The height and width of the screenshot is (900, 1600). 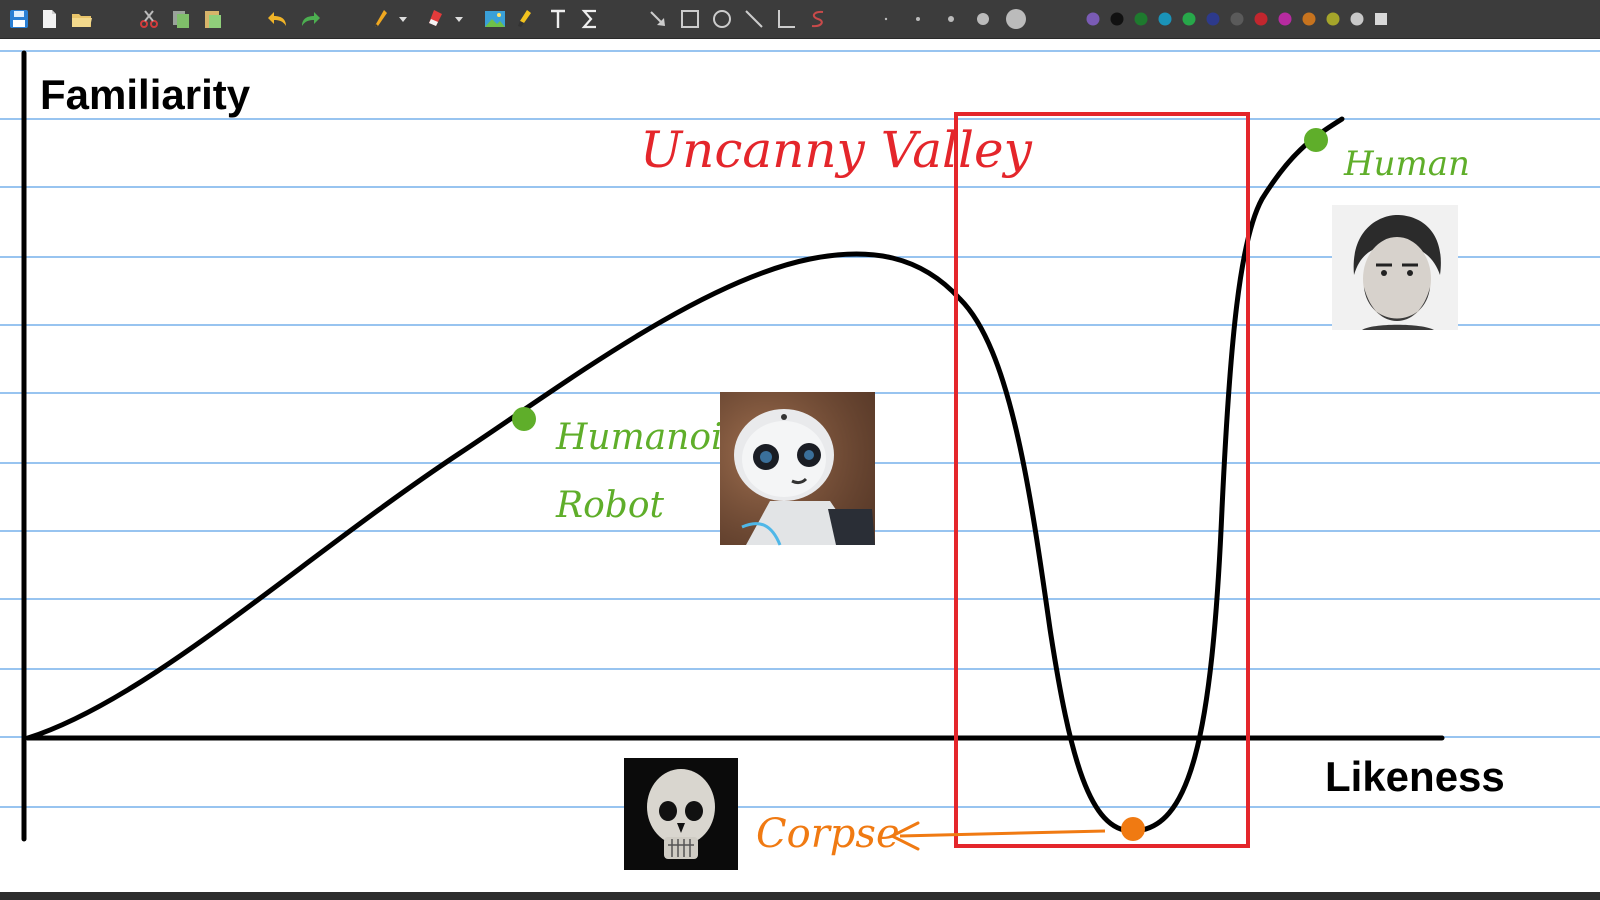 What do you see at coordinates (590, 19) in the screenshot?
I see `math-icon` at bounding box center [590, 19].